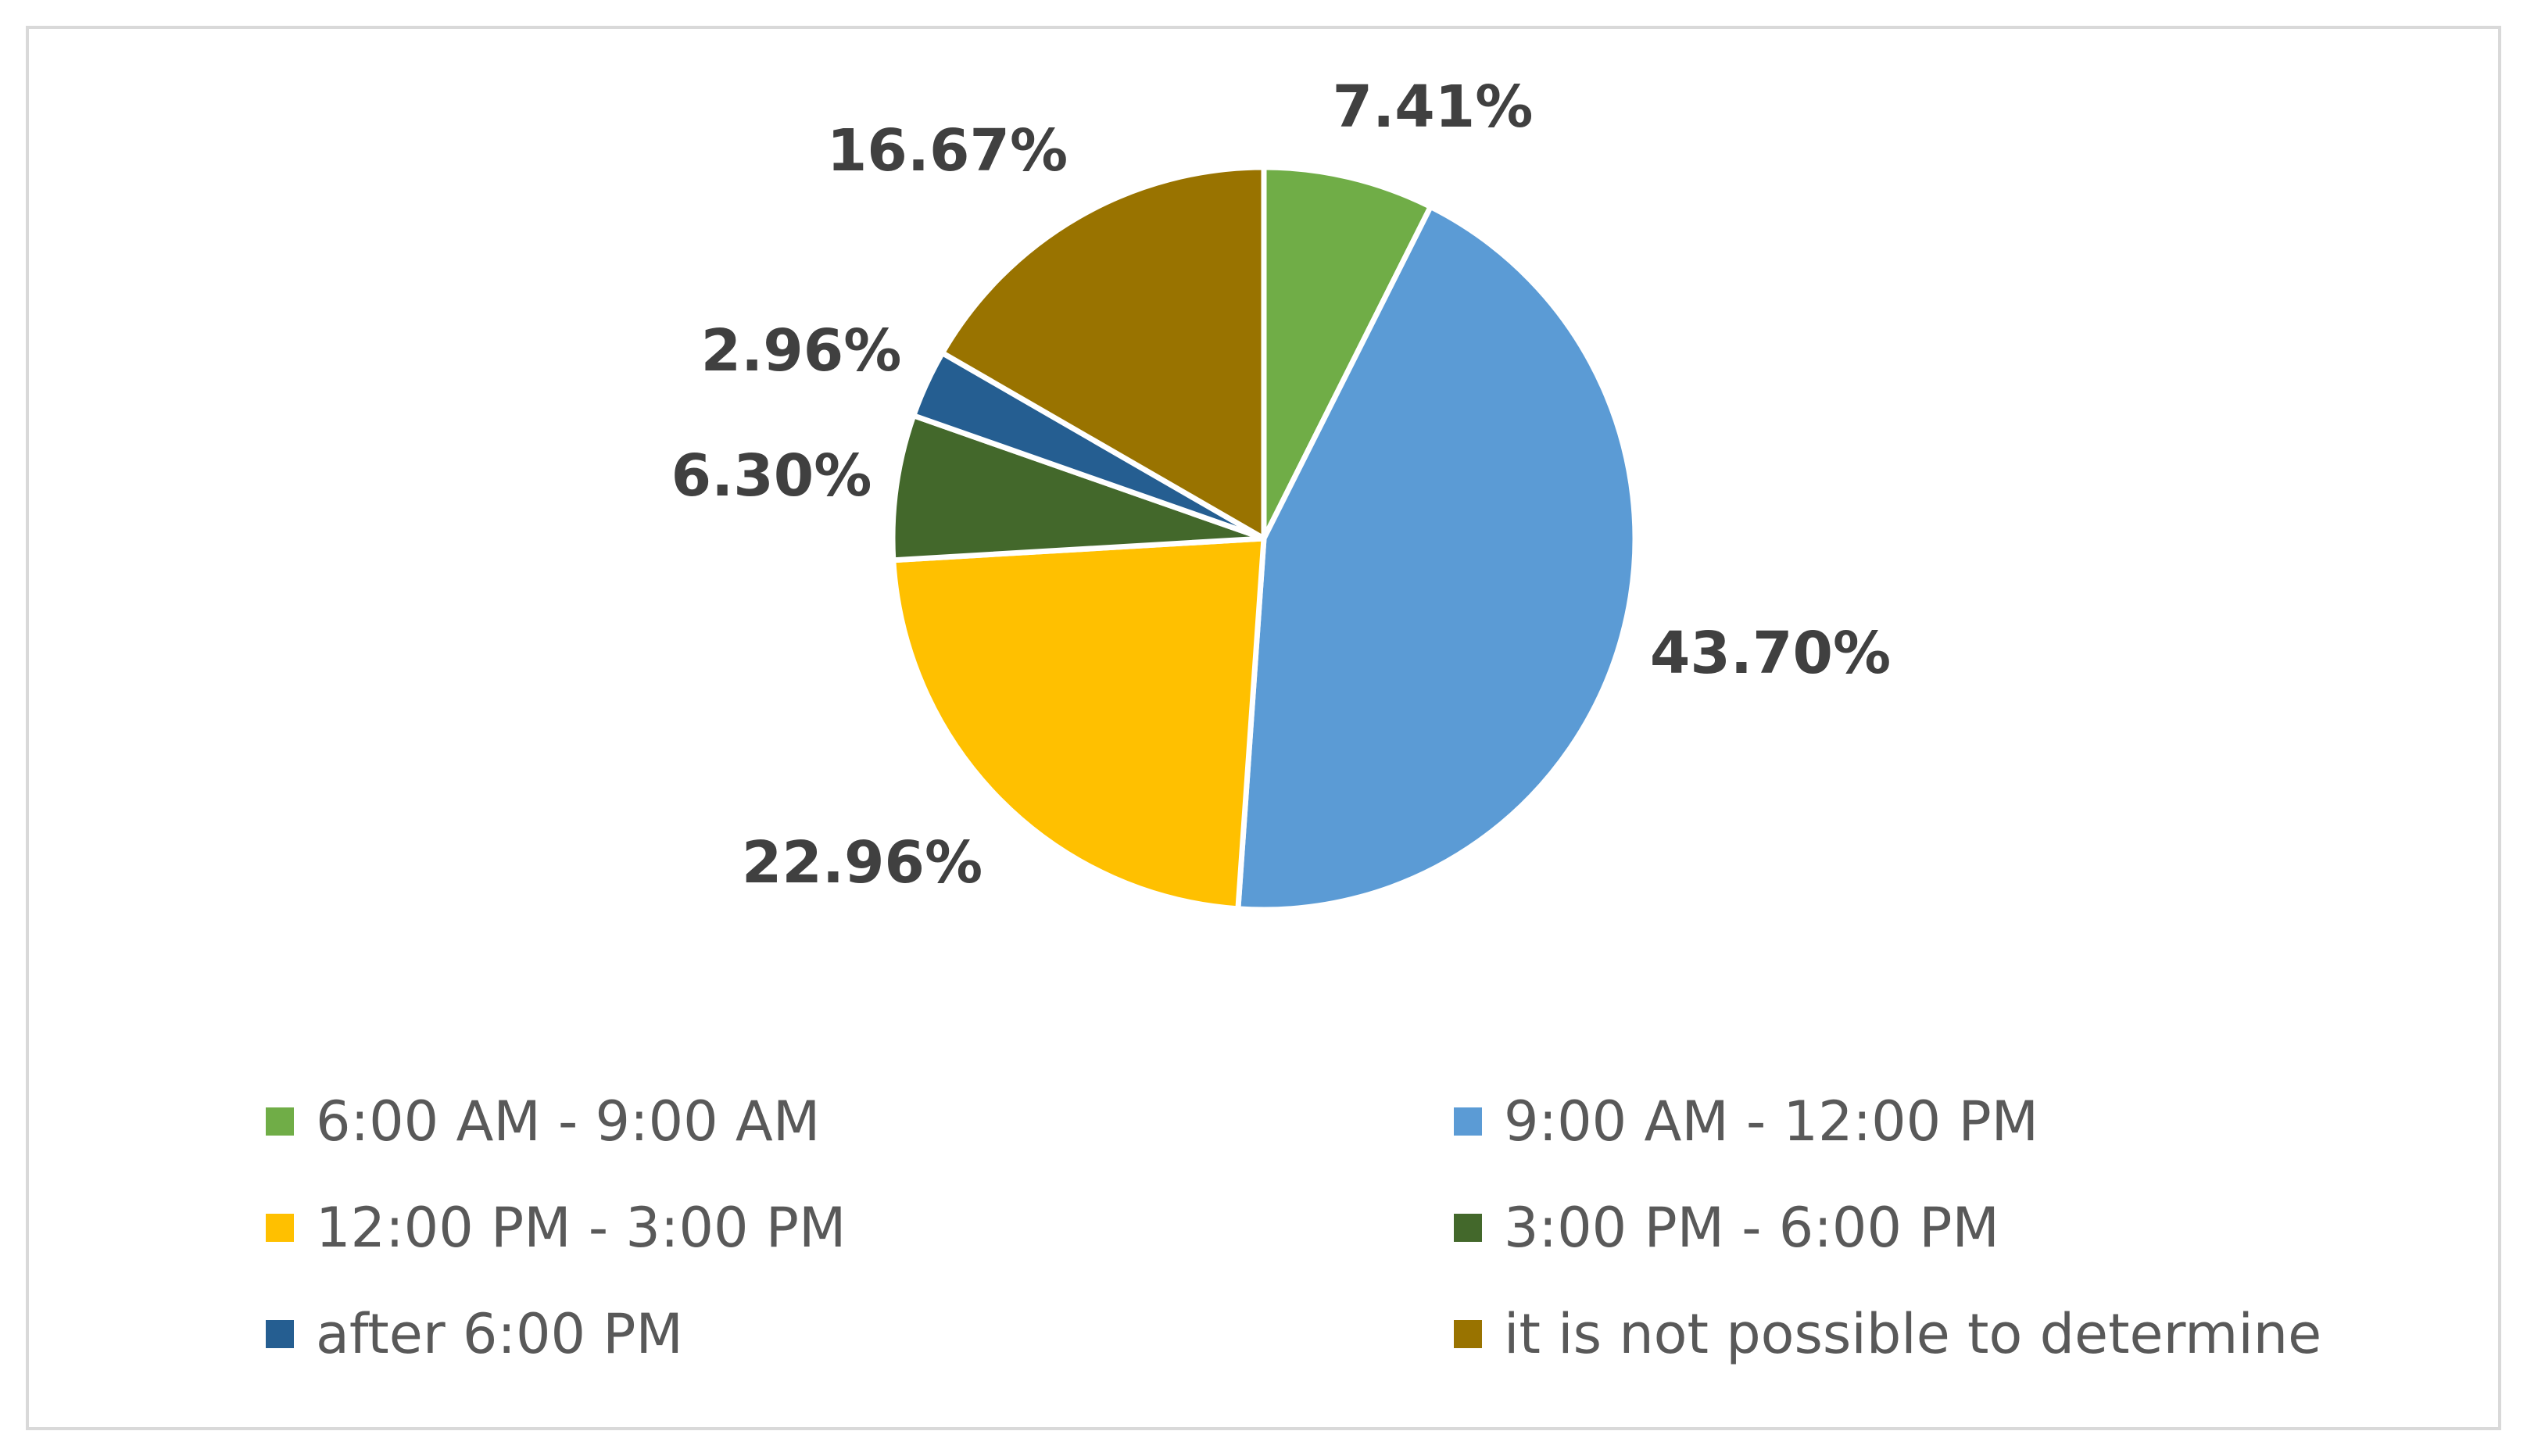  Describe the element at coordinates (860, 1121) in the screenshot. I see `legend-item-1: 6:00 AM - 9:00 AM` at that location.